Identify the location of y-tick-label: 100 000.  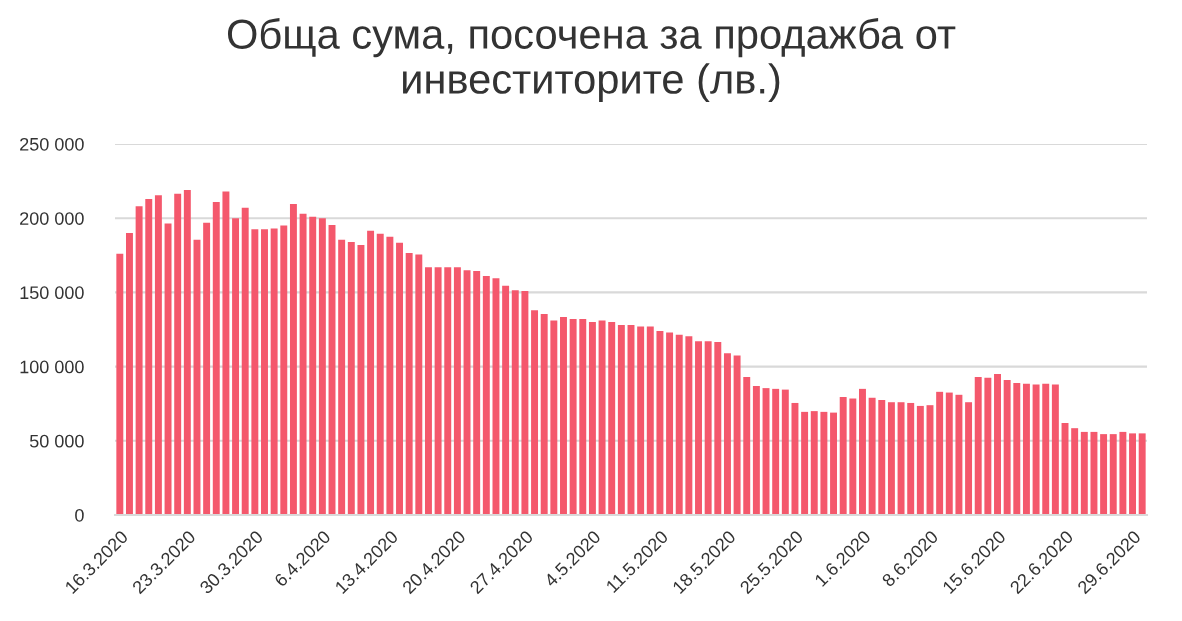
(52, 367).